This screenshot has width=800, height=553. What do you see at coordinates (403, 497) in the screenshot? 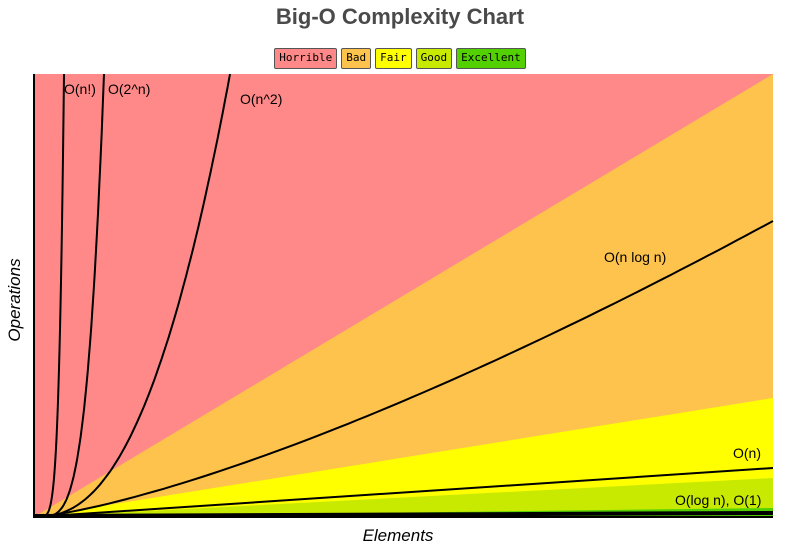
I see `region-good` at bounding box center [403, 497].